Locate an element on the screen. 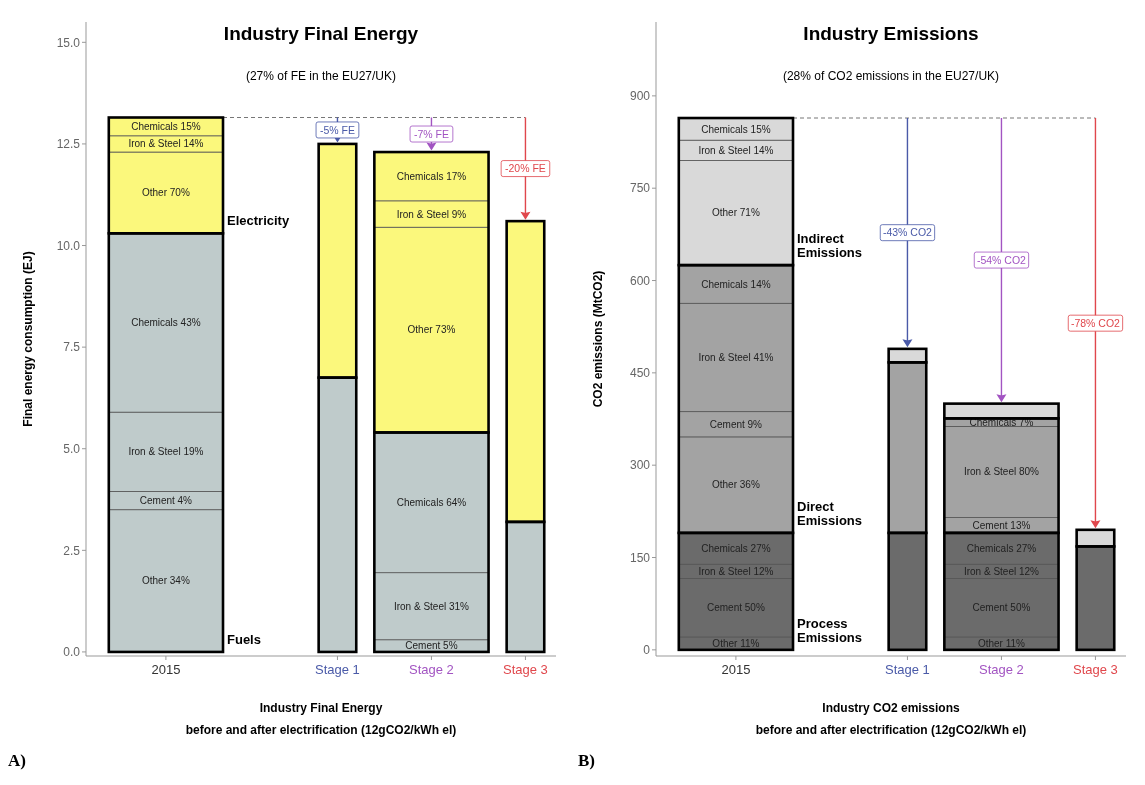 The image size is (1145, 785). y-tick-label: 900 is located at coordinates (640, 96).